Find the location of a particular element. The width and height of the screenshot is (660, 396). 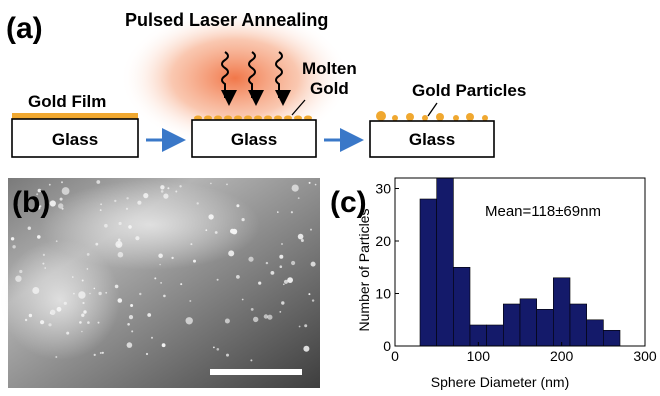

gold-film-label: Gold Film is located at coordinates (67, 101).